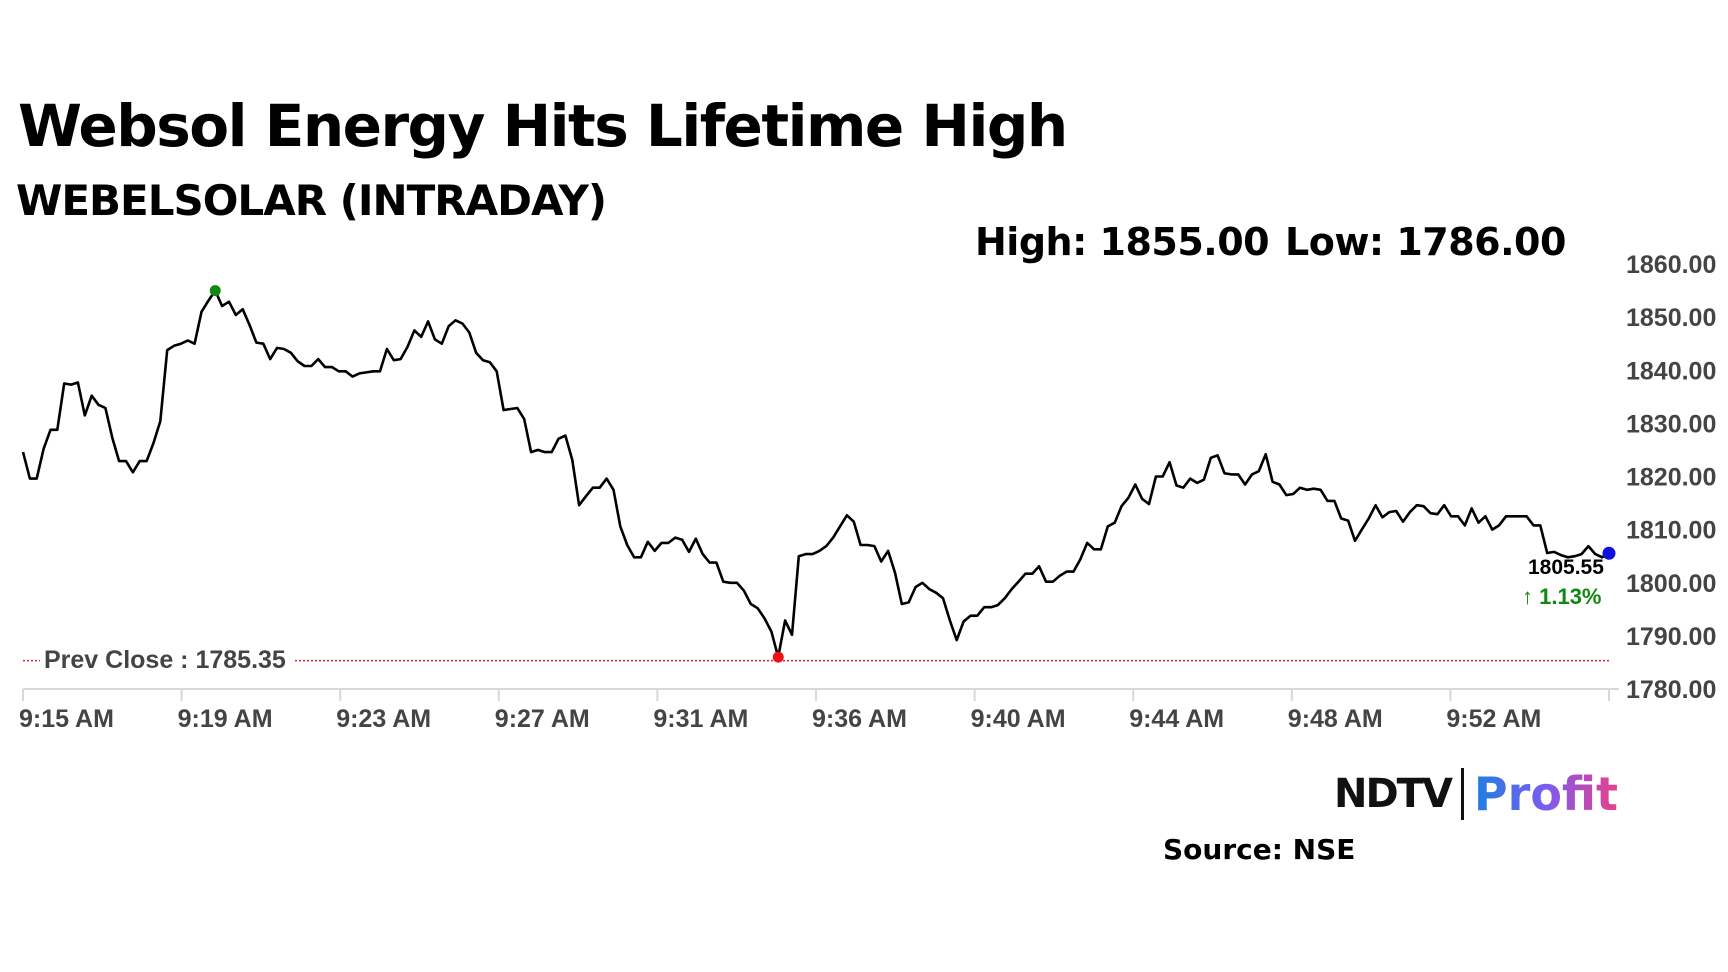 The image size is (1728, 972). What do you see at coordinates (1493, 719) in the screenshot?
I see `x-tick-label: 9:52 AM` at bounding box center [1493, 719].